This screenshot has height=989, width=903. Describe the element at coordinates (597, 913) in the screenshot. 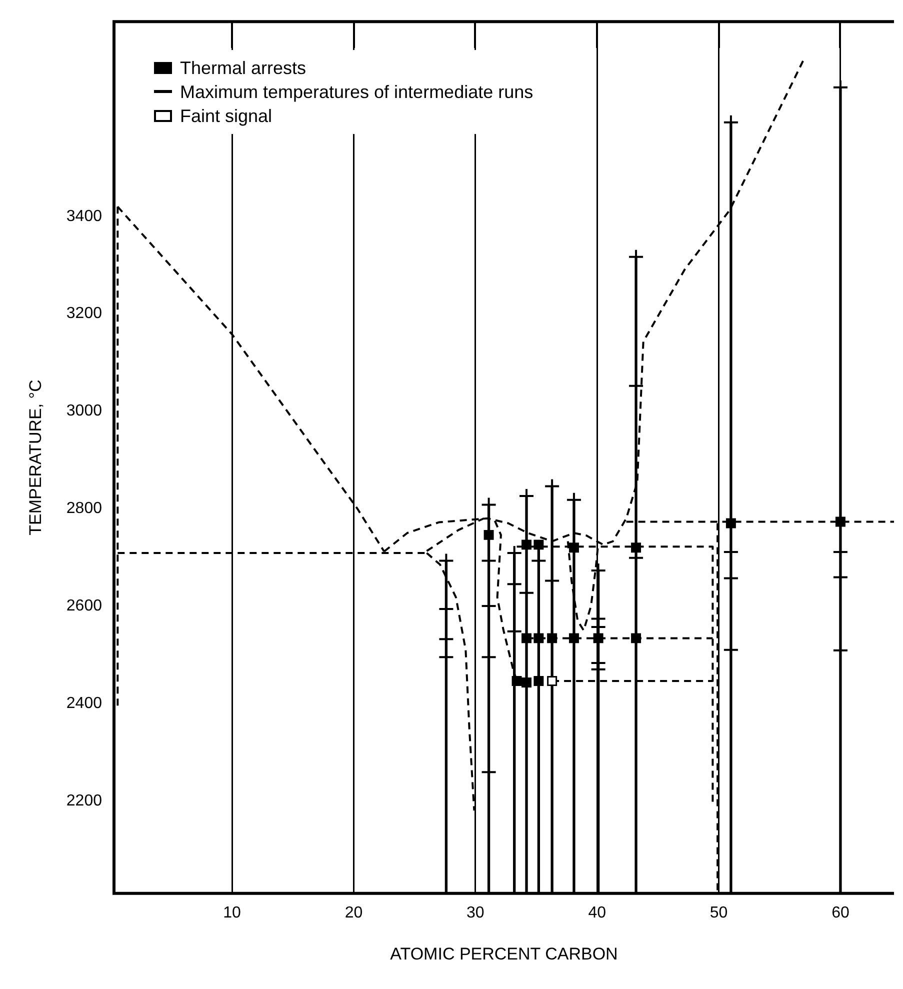

I see `x-tick-label: 40` at that location.